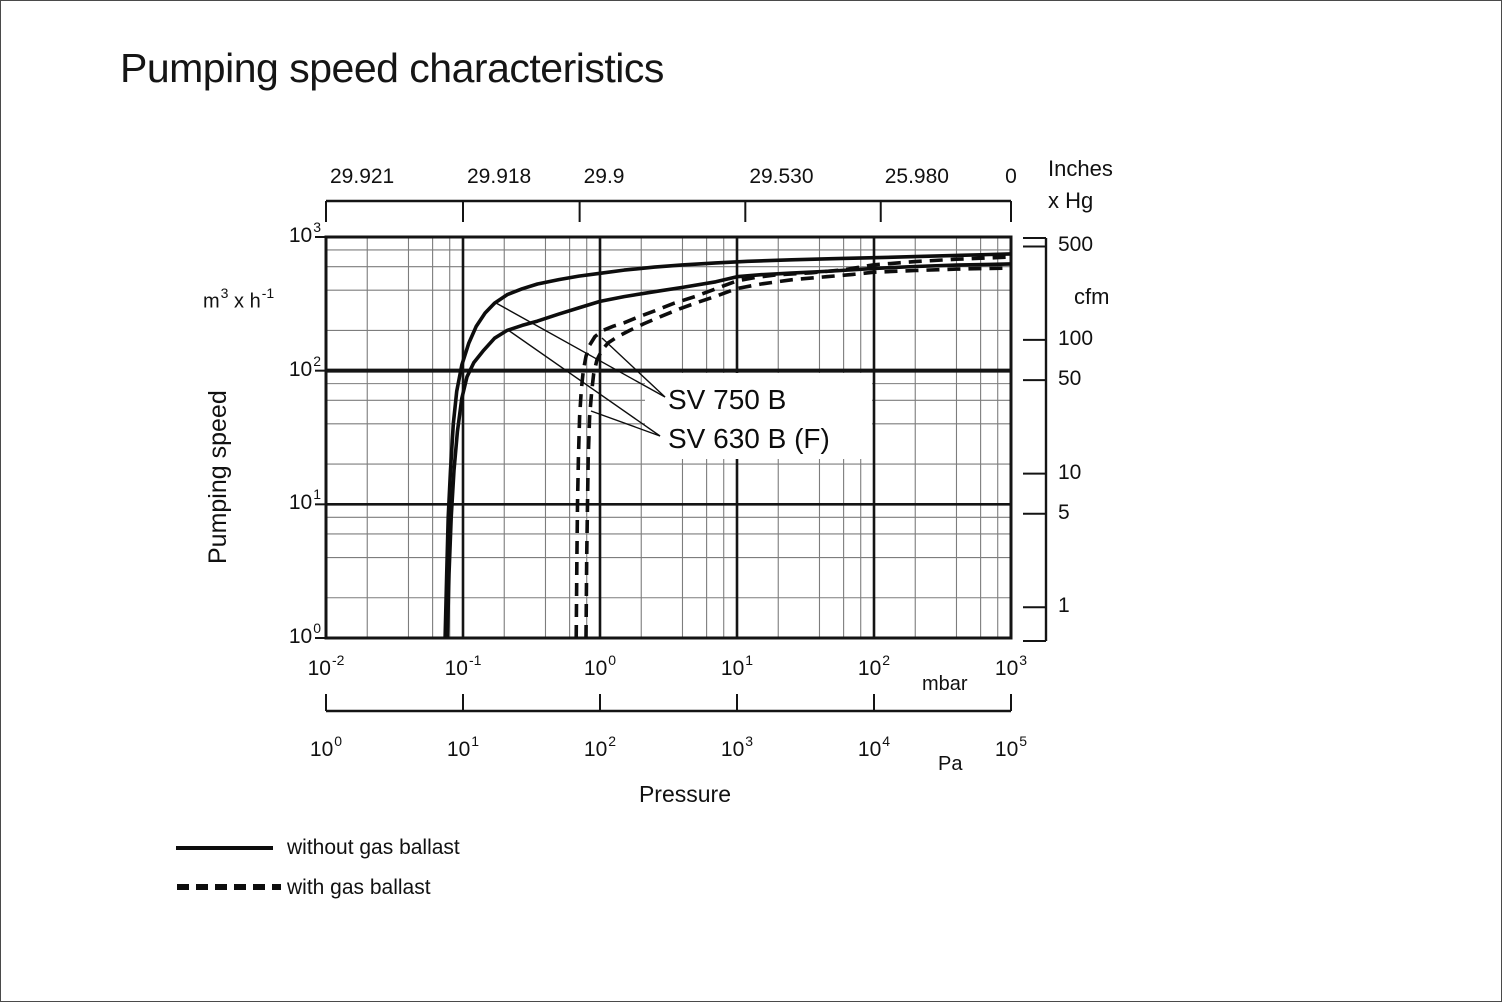 The height and width of the screenshot is (1002, 1502). I want to click on mbar-tick-label-exp: 1, so click(749, 660).